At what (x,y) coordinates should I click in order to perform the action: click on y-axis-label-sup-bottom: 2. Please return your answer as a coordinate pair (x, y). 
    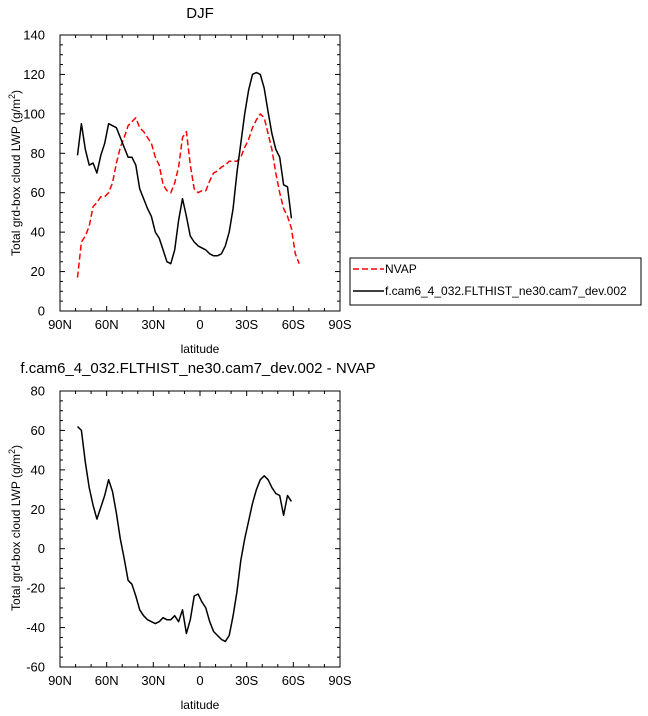
    Looking at the image, I should click on (12, 451).